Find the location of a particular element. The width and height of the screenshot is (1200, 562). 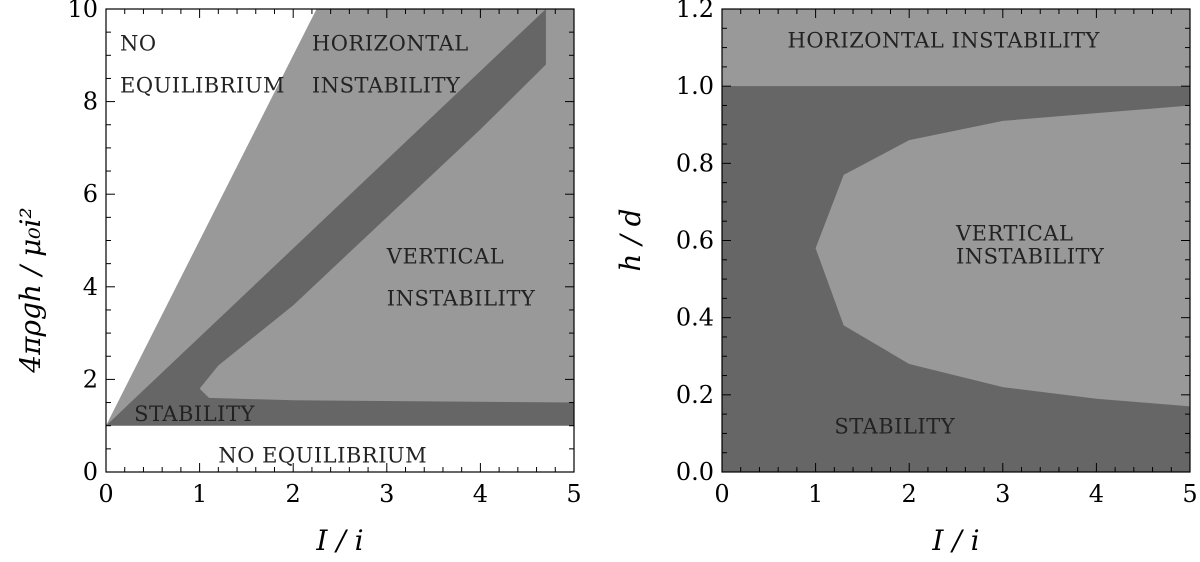

left-y-tick-label: 4 is located at coordinates (90, 287).